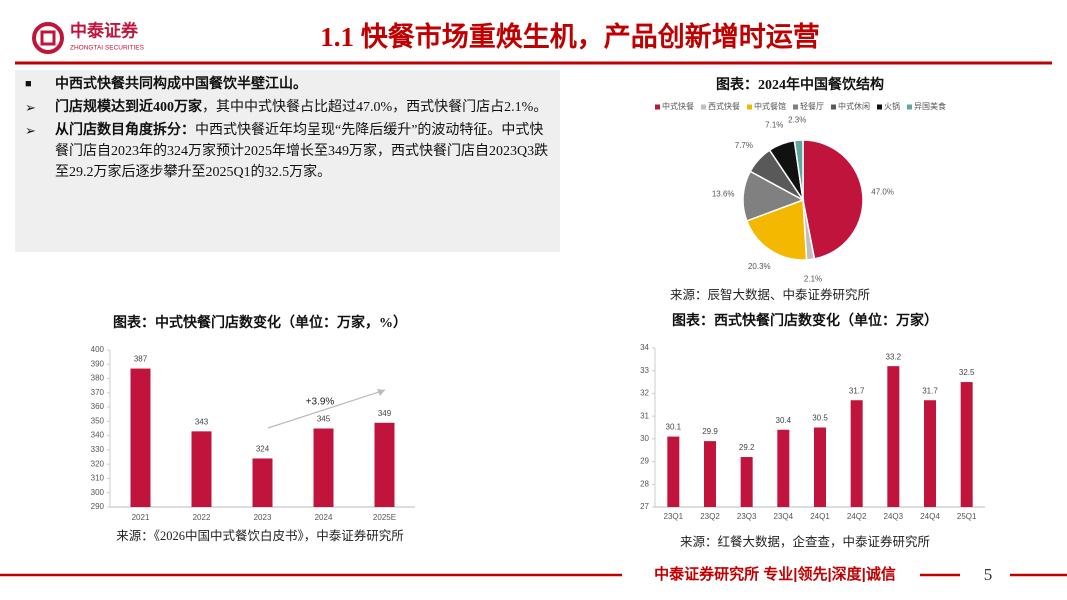 This screenshot has height=600, width=1067. Describe the element at coordinates (644, 438) in the screenshot. I see `y-tick-label: 30` at that location.